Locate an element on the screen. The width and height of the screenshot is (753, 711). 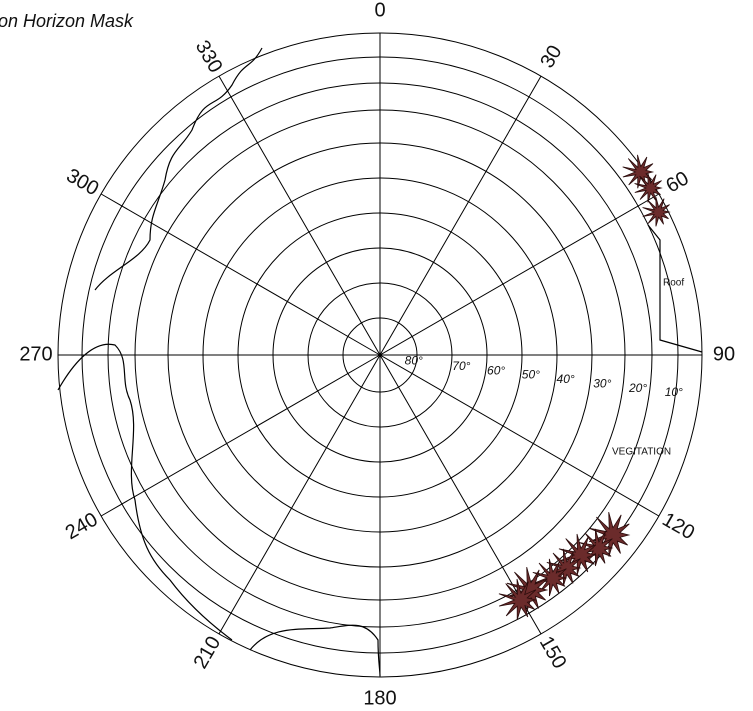
roof-label: Roof is located at coordinates (673, 283).